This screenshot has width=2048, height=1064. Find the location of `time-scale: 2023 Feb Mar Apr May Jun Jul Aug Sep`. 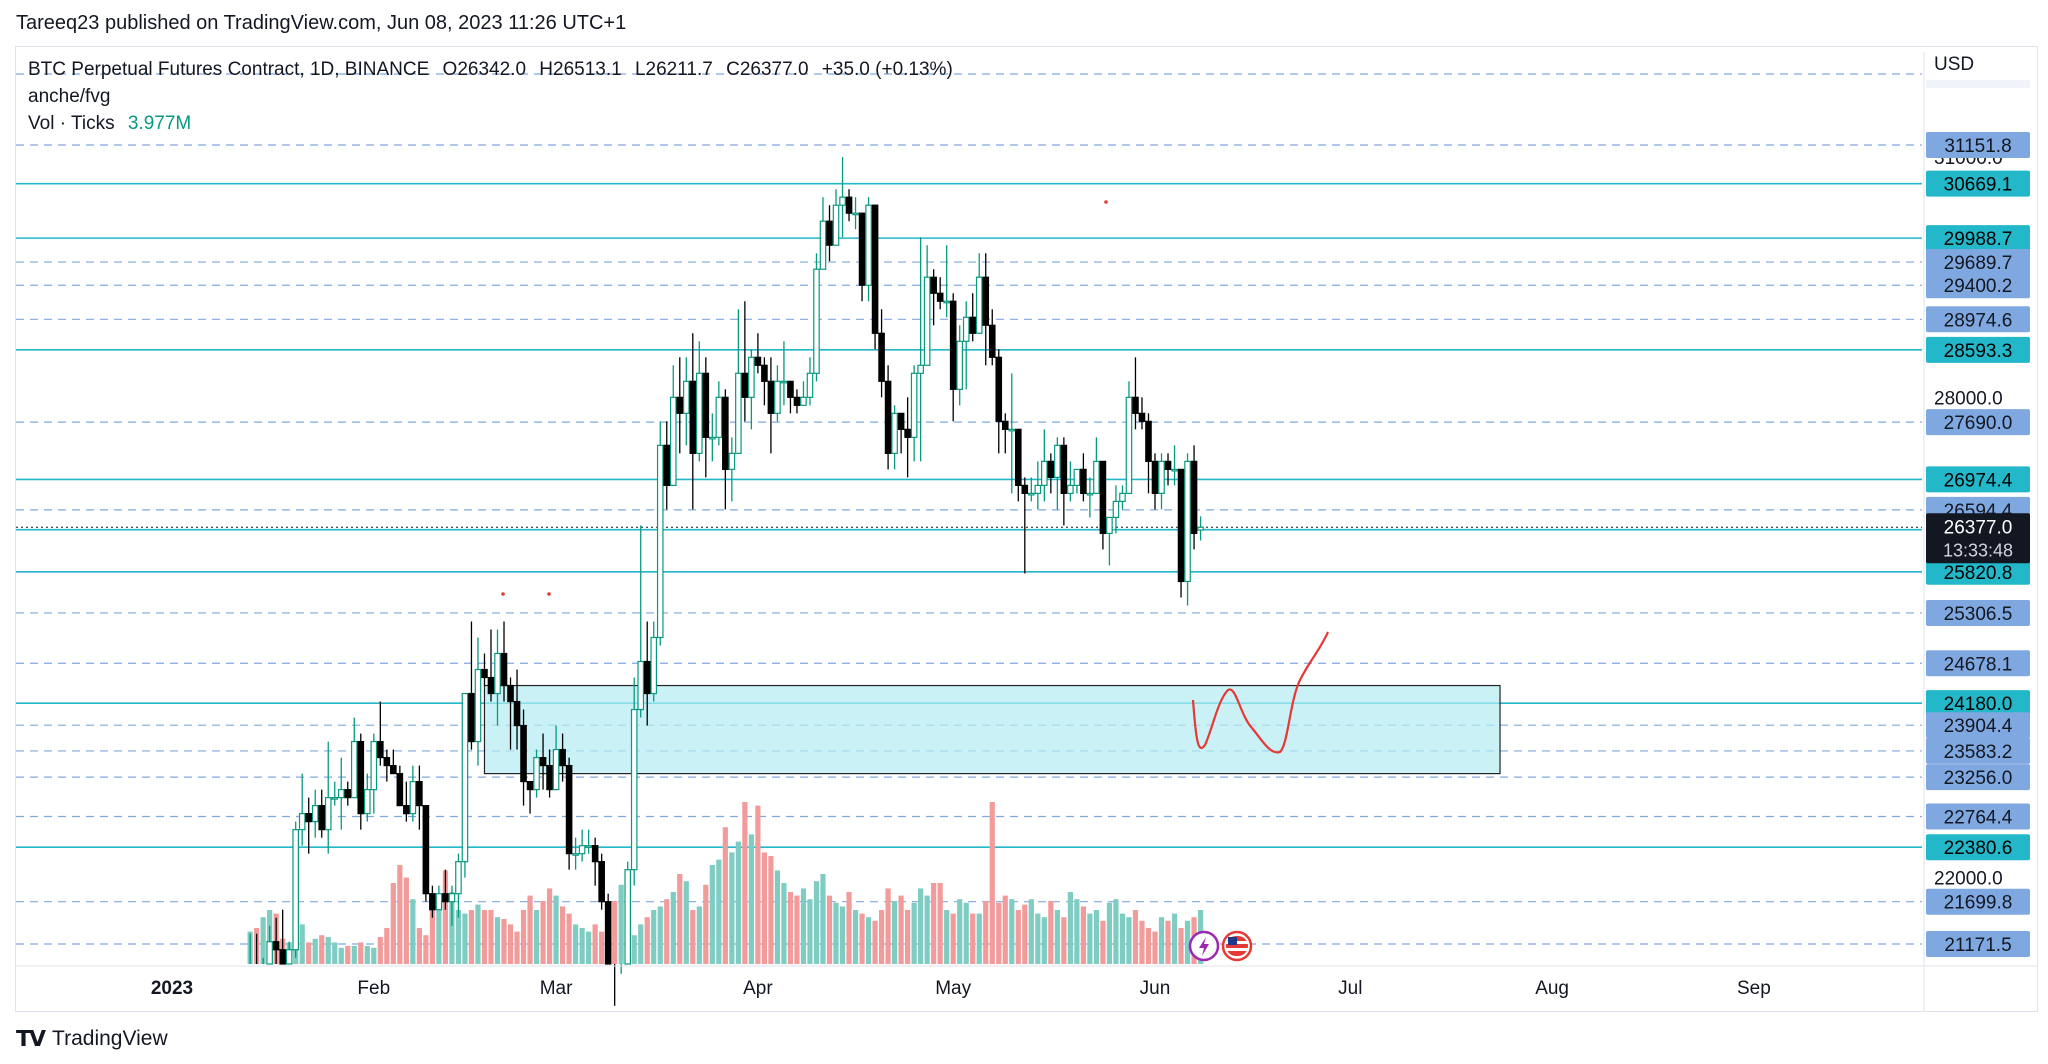

time-scale: 2023 Feb Mar Apr May Jun Jul Aug Sep is located at coordinates (961, 988).